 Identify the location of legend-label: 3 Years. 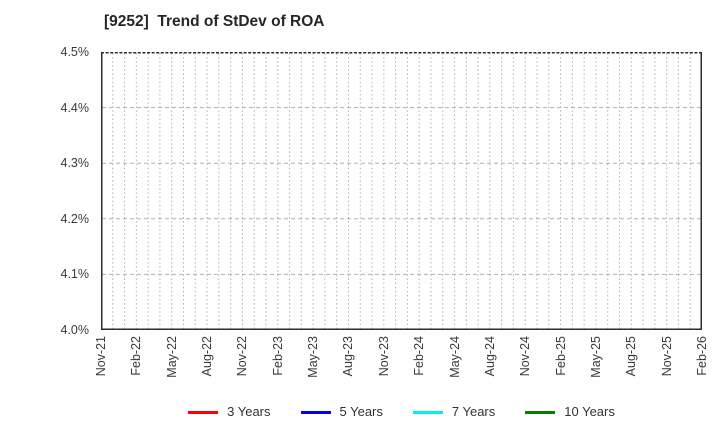
(249, 411).